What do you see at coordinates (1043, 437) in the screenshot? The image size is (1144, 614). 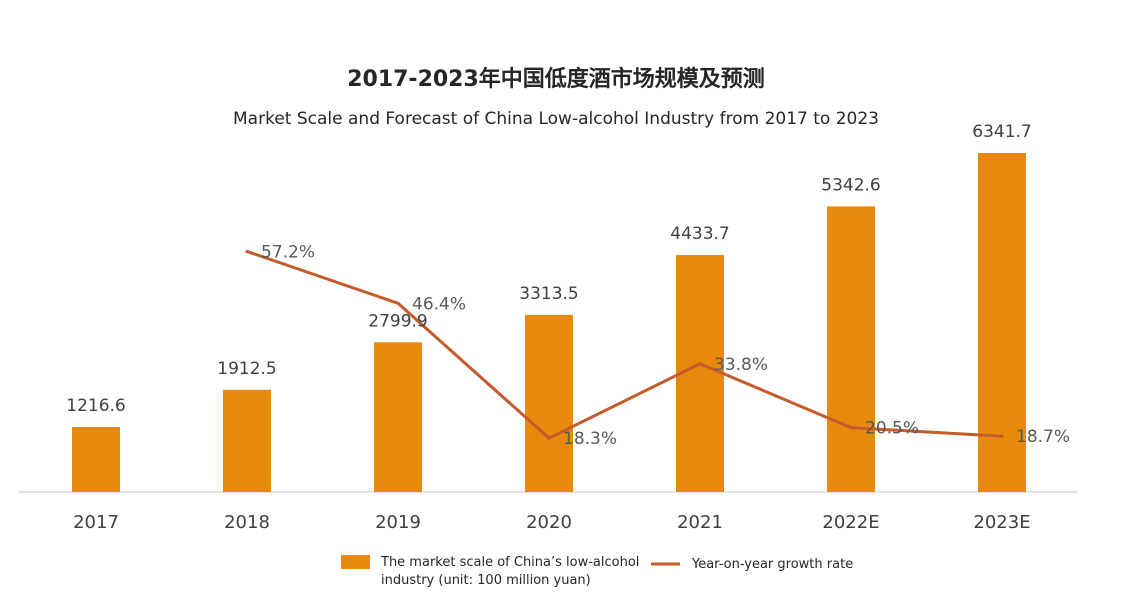 I see `growth-rate-label: 18.7%` at bounding box center [1043, 437].